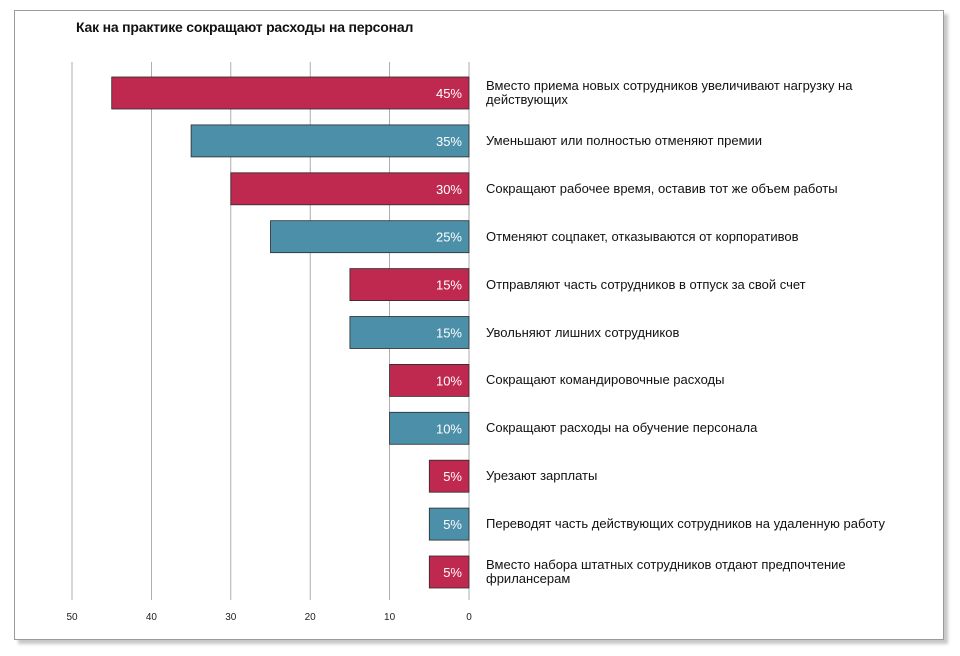 The image size is (960, 656). Describe the element at coordinates (605, 380) in the screenshot. I see `category-label: Сокращают командировочные расходы` at that location.